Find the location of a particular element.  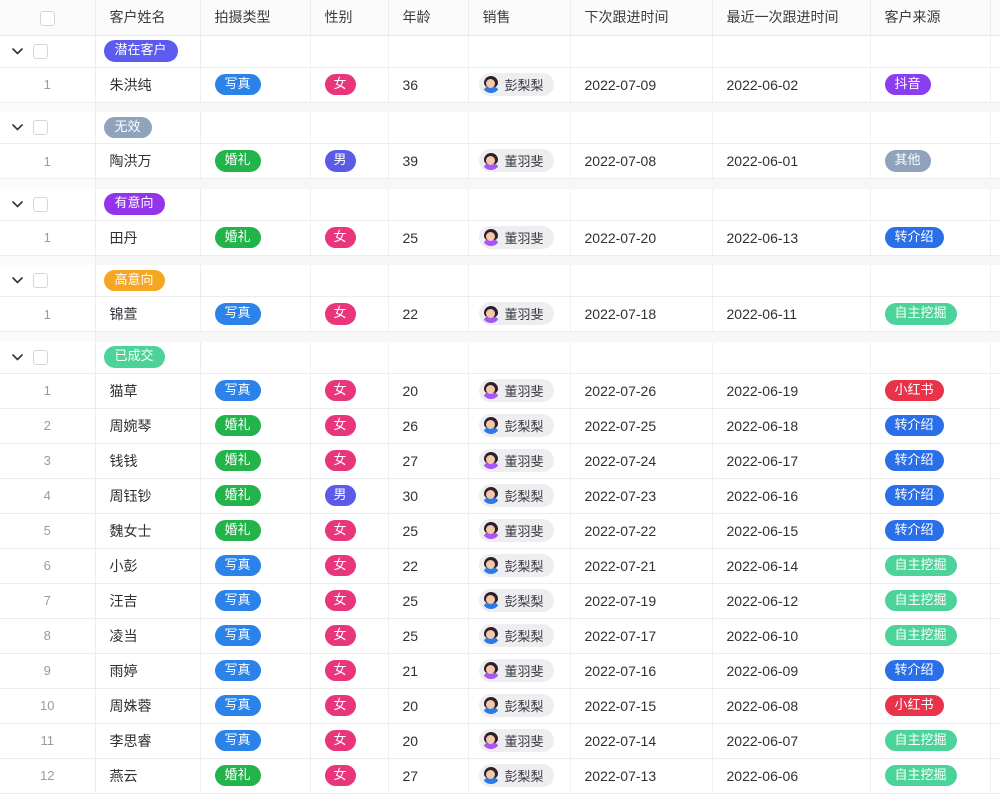

cell-customer-name: 燕云 is located at coordinates (148, 776).